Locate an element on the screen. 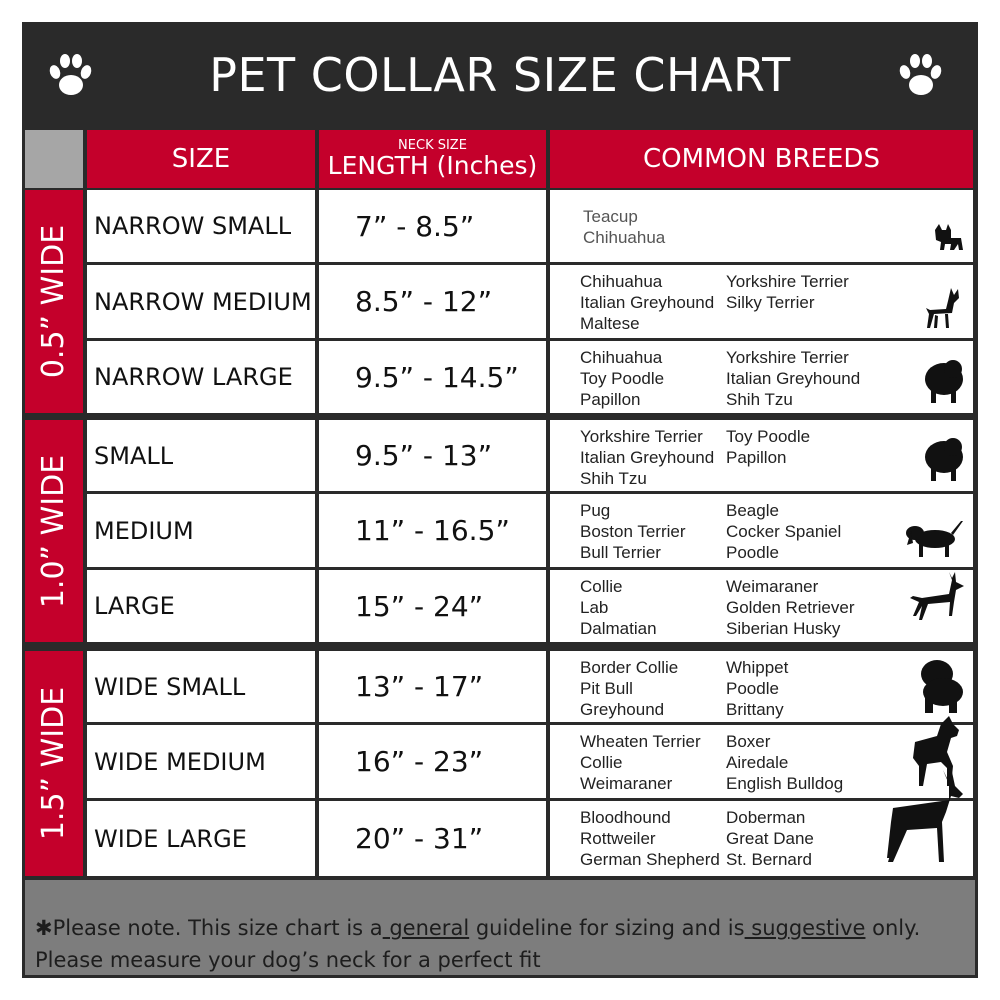 The image size is (1000, 1000). size-name: NARROW MEDIUM is located at coordinates (203, 301).